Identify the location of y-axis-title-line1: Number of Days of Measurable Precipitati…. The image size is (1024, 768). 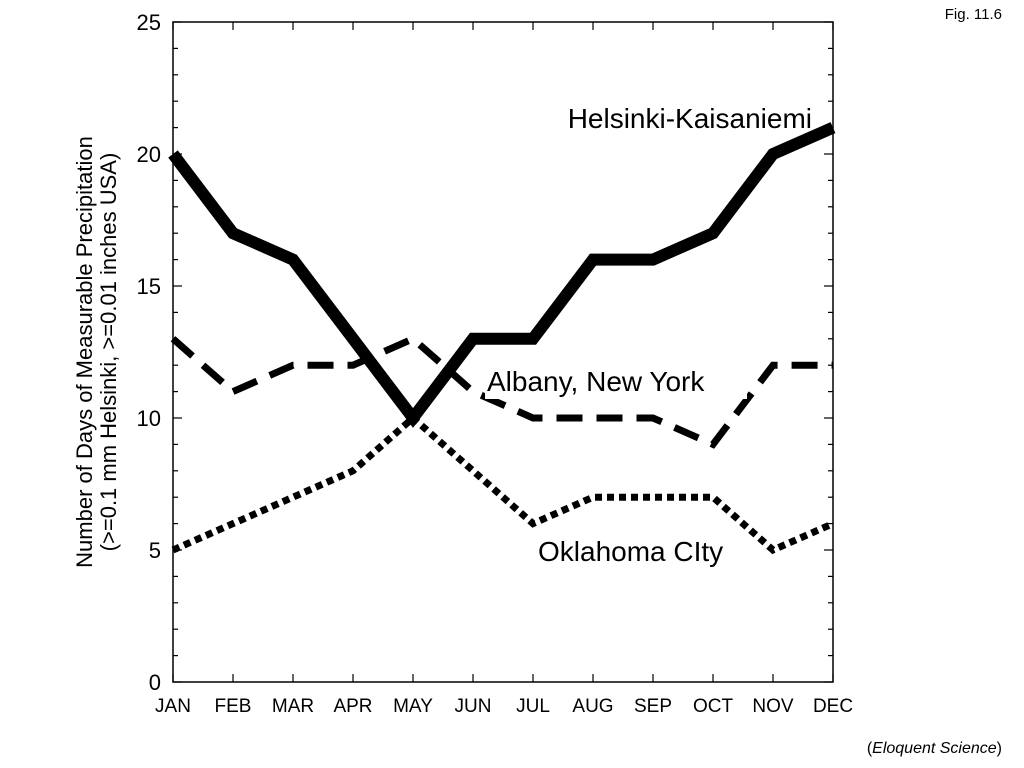
(84, 352).